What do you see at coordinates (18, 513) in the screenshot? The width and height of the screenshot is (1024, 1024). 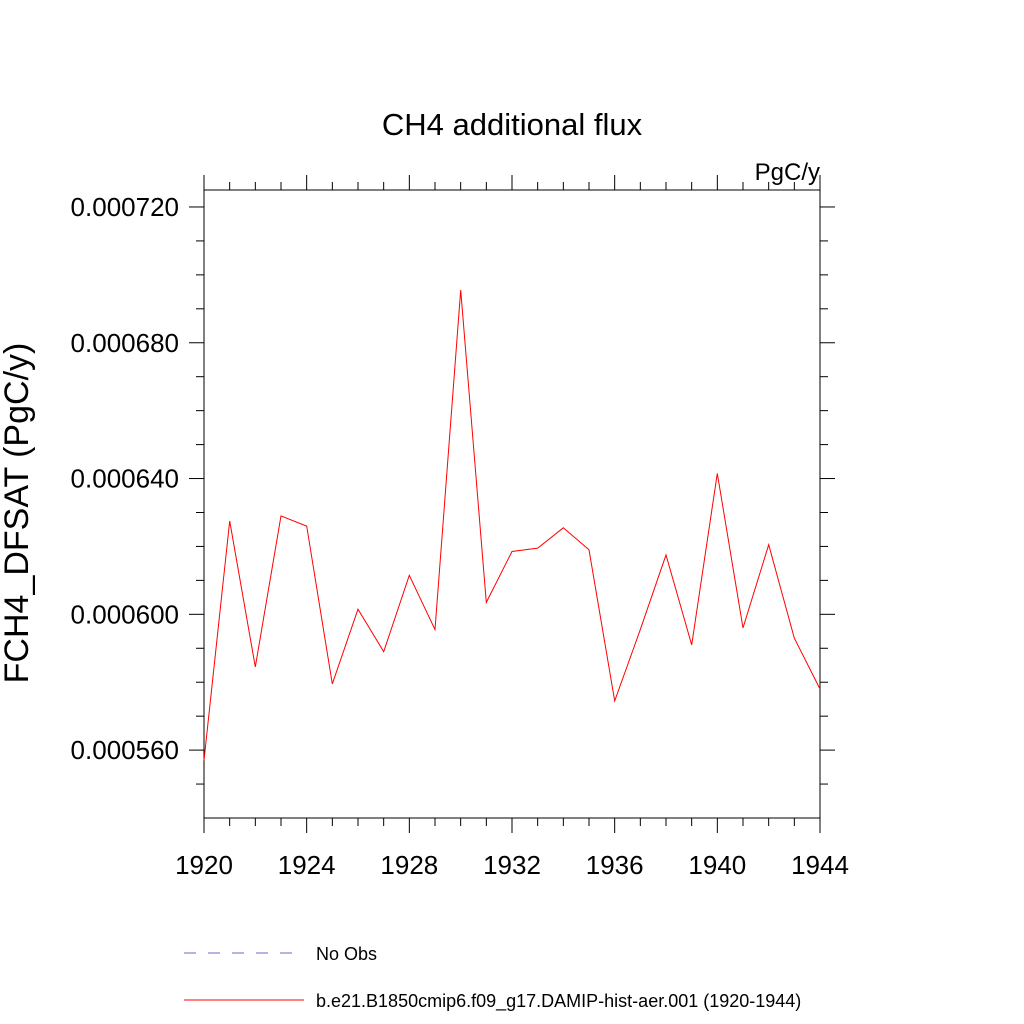 I see `y-axis-label: FCH4_DFSAT (PgC/y)` at bounding box center [18, 513].